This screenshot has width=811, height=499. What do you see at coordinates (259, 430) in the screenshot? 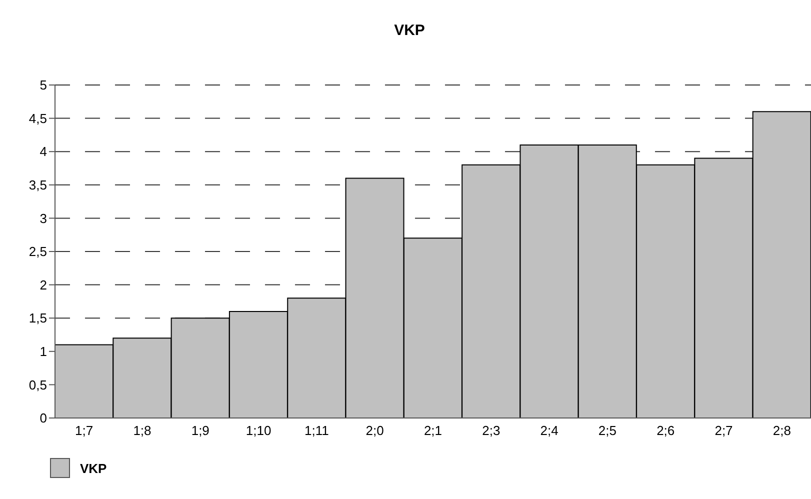
I see `x-tick-label: 1;10` at bounding box center [259, 430].